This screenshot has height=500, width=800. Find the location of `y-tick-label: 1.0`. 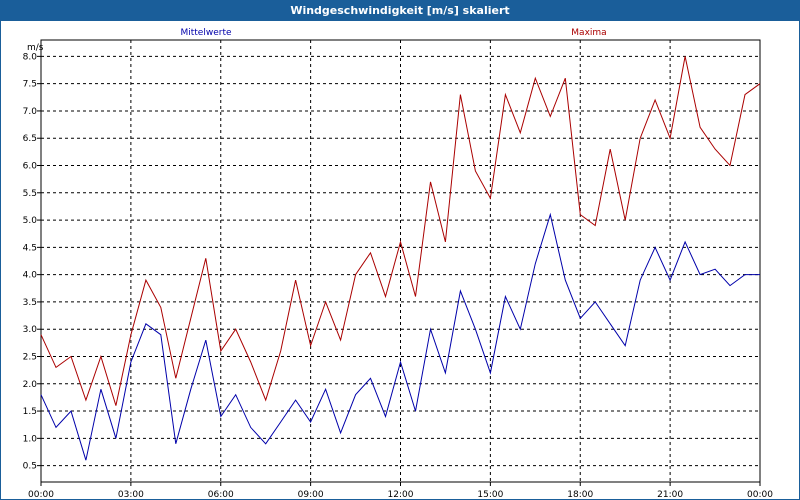

y-tick-label: 1.0 is located at coordinates (30, 439).